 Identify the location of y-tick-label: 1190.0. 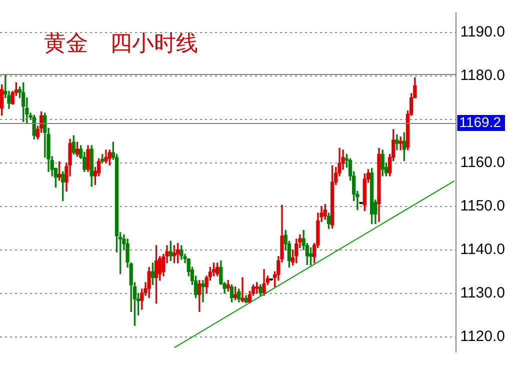
(482, 32).